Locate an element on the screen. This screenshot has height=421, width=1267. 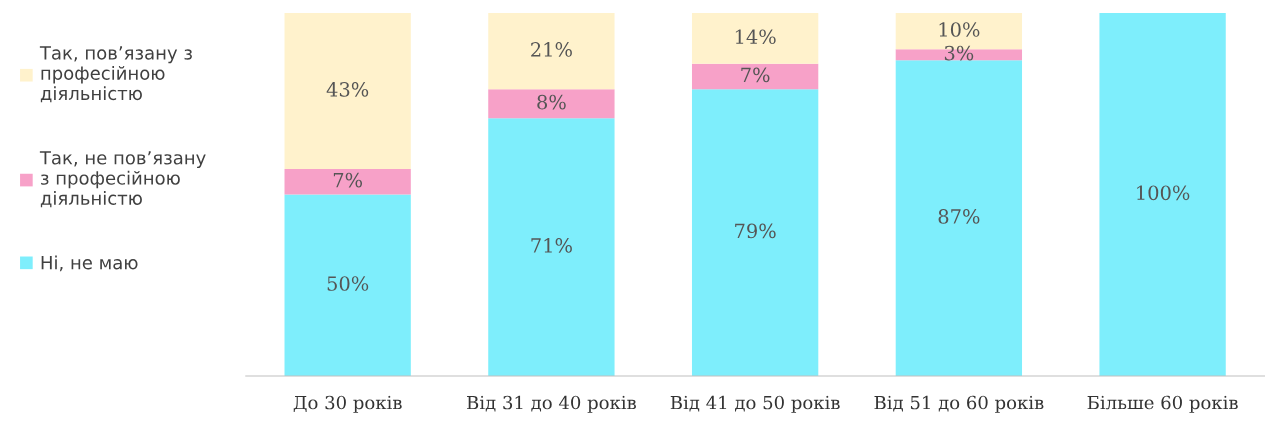
data-label: 71% is located at coordinates (551, 245).